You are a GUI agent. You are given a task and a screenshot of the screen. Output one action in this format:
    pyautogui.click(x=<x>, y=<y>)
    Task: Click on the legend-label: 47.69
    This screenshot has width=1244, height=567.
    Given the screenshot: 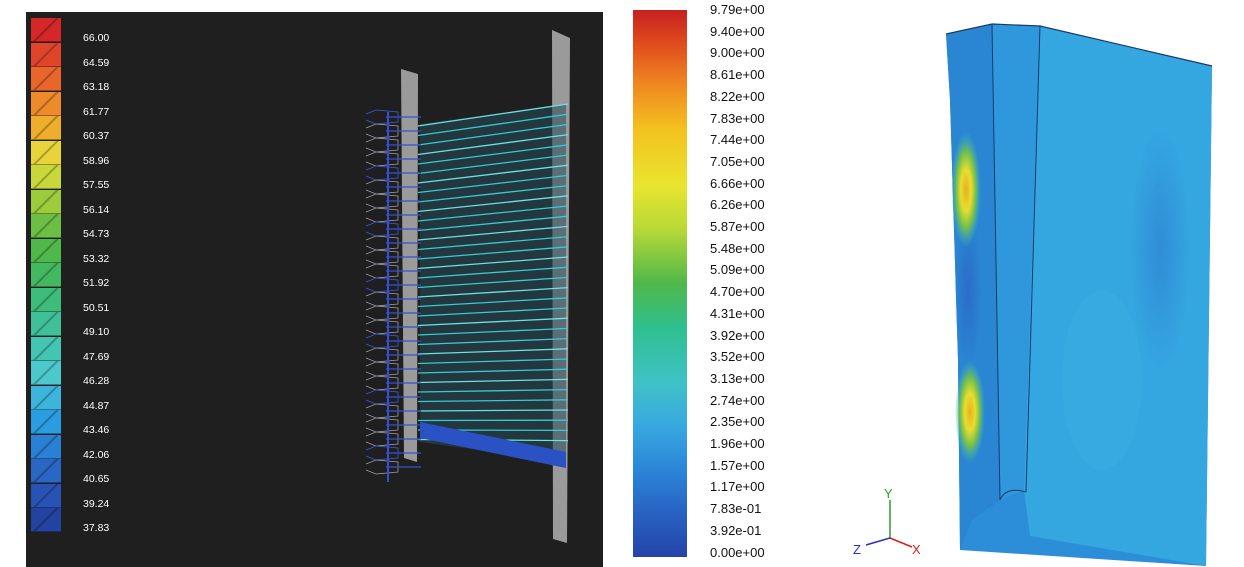 What is the action you would take?
    pyautogui.click(x=96, y=356)
    